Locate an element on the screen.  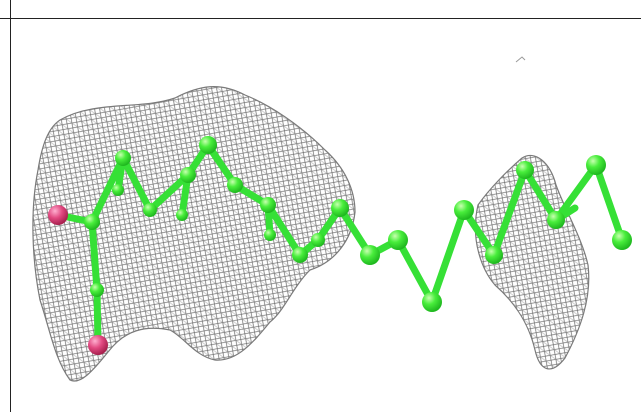
oxygen-atoms is located at coordinates (78, 280).